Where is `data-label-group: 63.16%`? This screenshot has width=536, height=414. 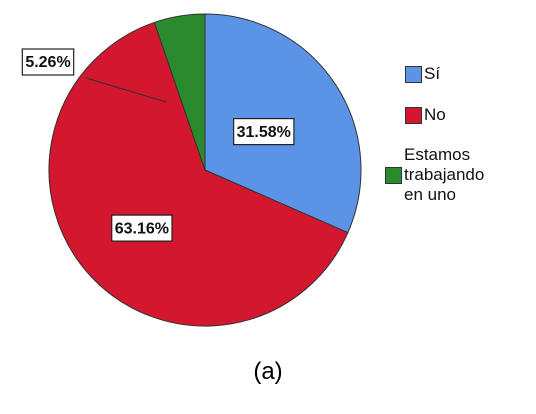 data-label-group: 63.16% is located at coordinates (142, 228).